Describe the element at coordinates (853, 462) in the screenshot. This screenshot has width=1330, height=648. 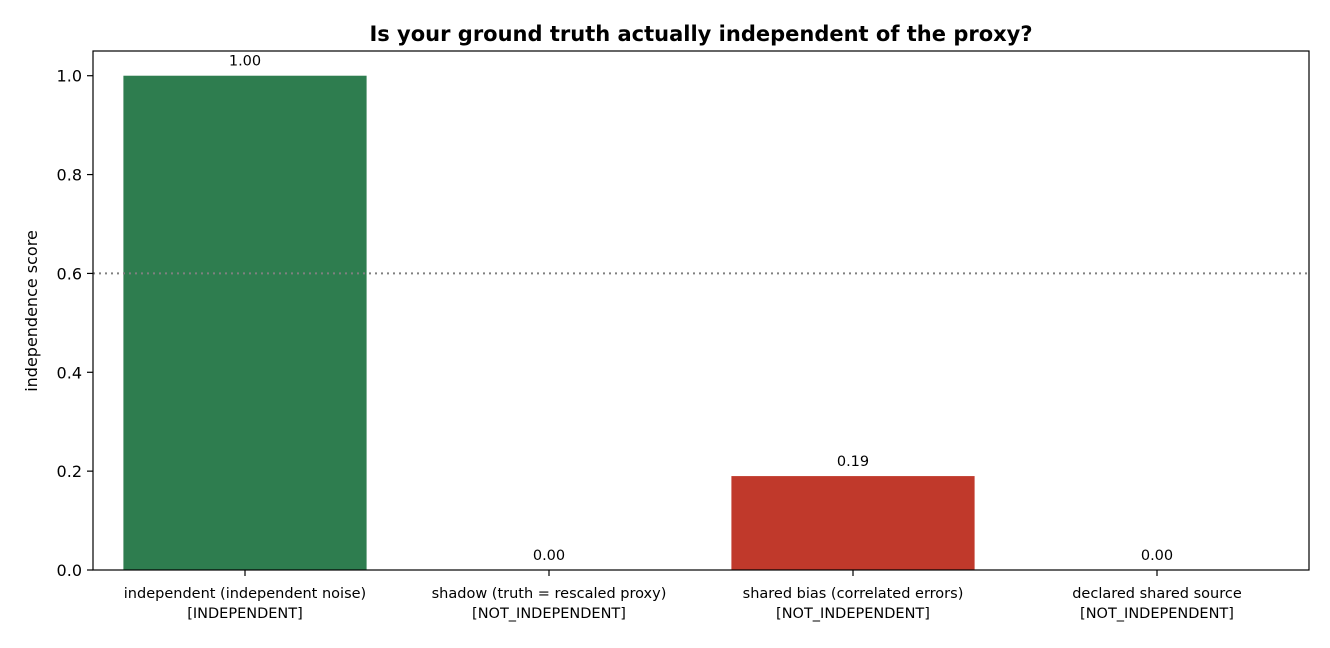
I see `data-label-2: 0.19` at that location.